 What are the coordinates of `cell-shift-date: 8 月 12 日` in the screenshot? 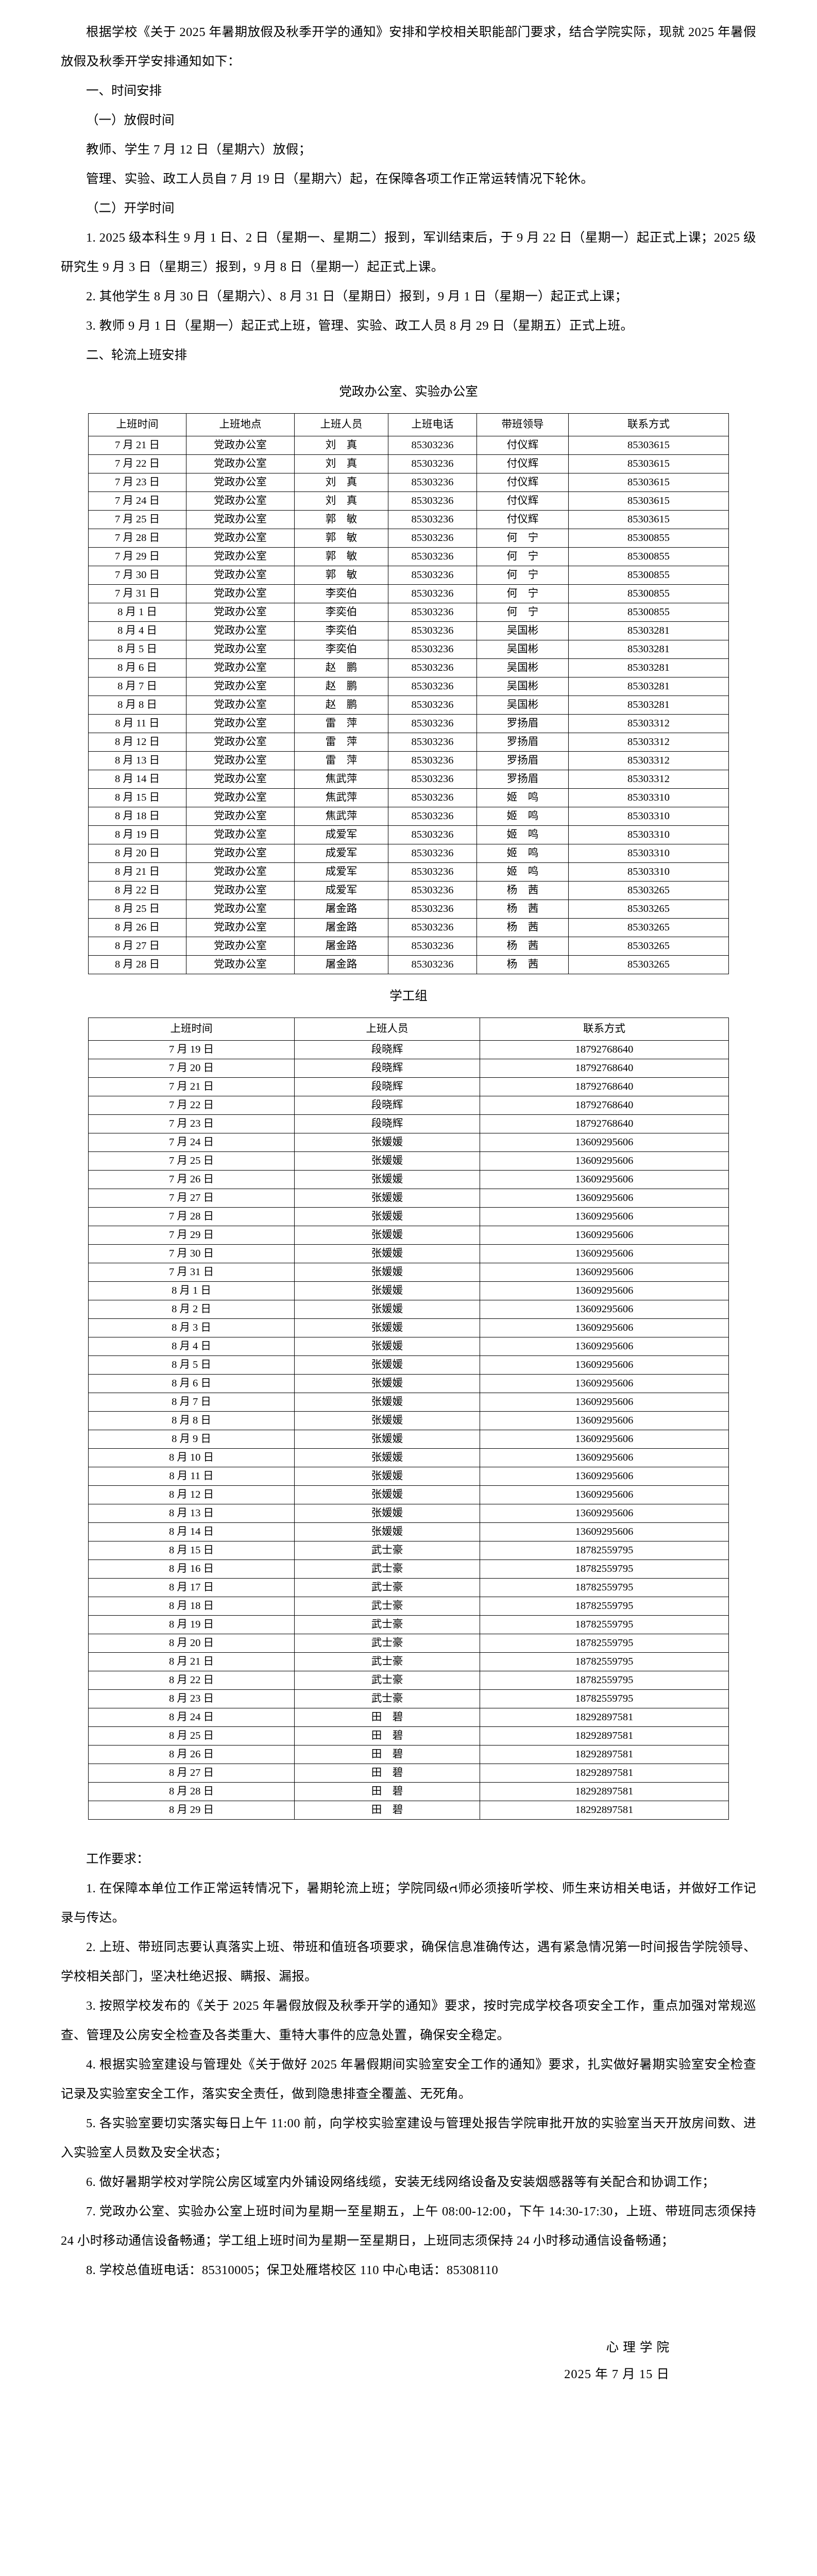 It's located at (137, 742).